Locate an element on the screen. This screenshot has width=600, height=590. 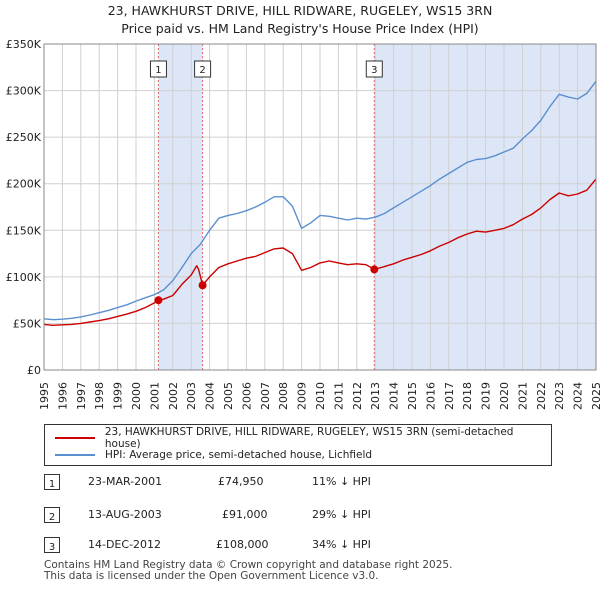
table-row: 2 13-AUG-2003 £91,000 29% ↓ HPI is located at coordinates (300, 515).